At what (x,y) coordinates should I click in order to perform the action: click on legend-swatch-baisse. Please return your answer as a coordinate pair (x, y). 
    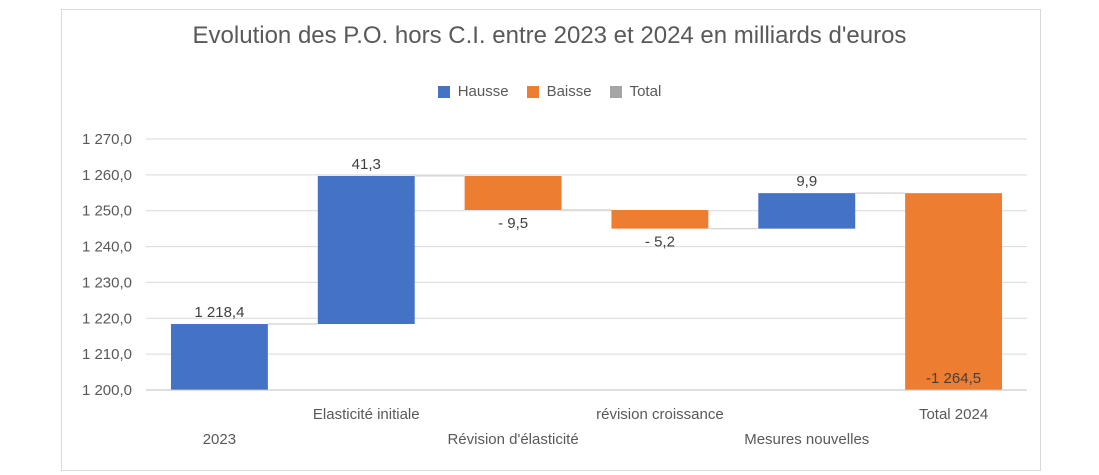
    Looking at the image, I should click on (532, 91).